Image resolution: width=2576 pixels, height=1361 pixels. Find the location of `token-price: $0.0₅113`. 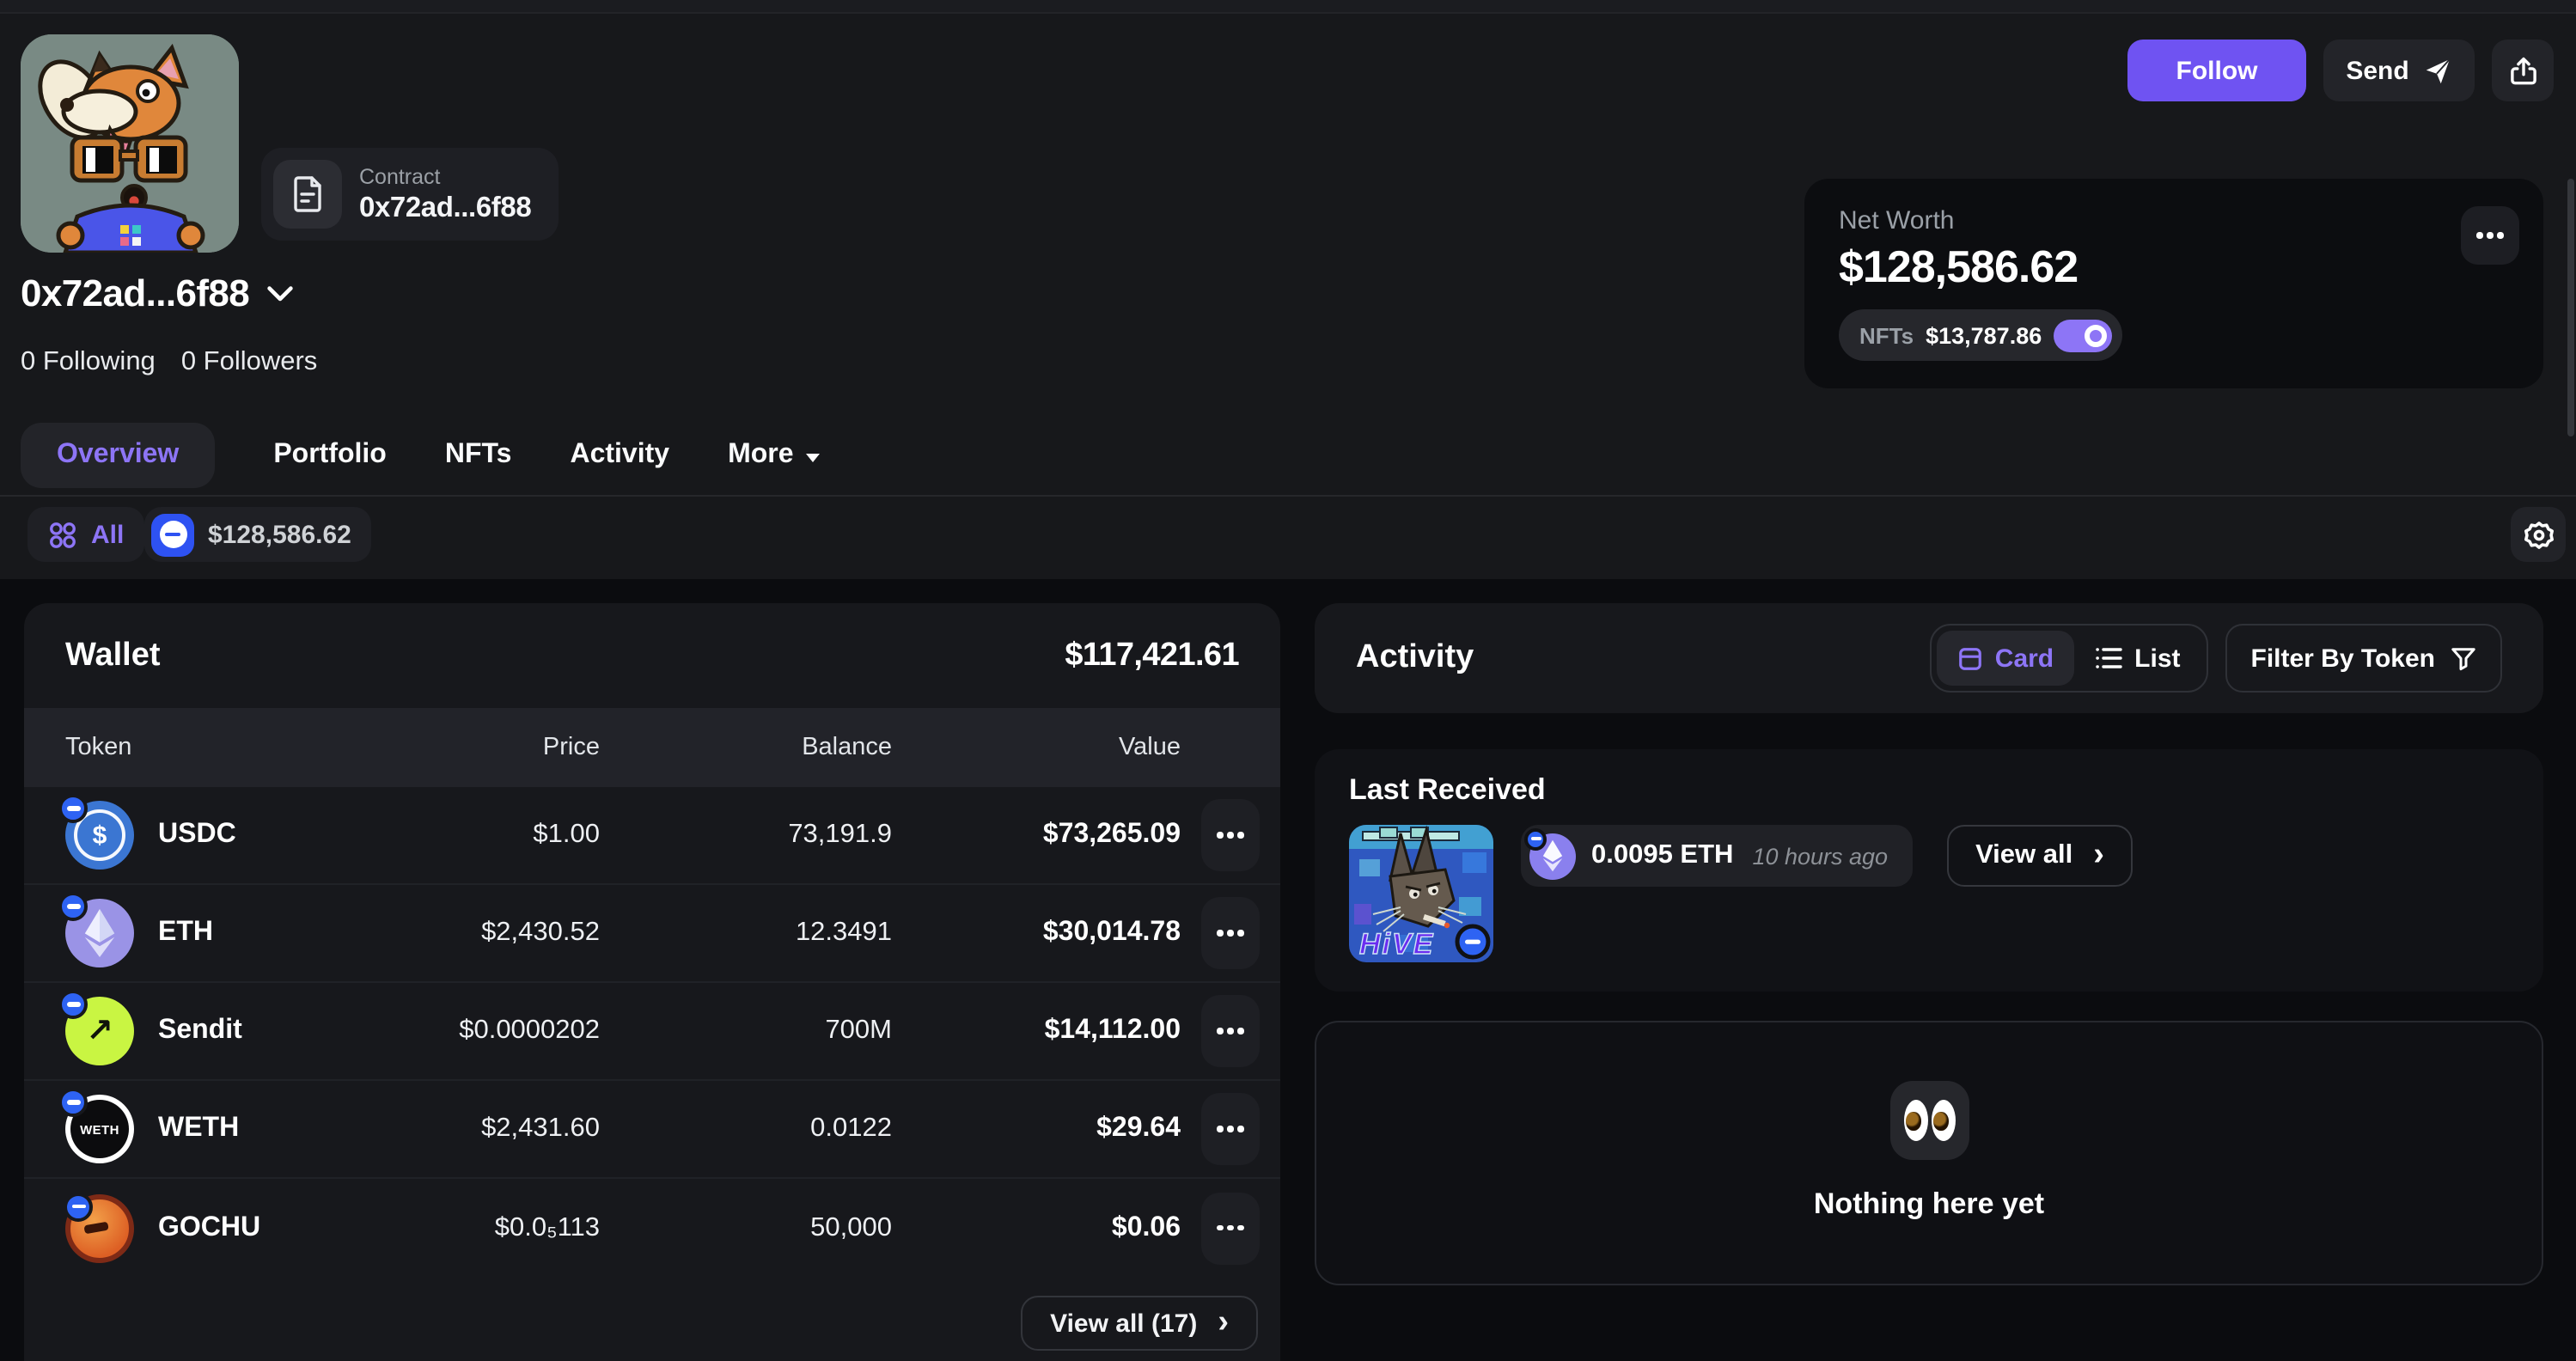

token-price: $0.0₅113 is located at coordinates (547, 1227).